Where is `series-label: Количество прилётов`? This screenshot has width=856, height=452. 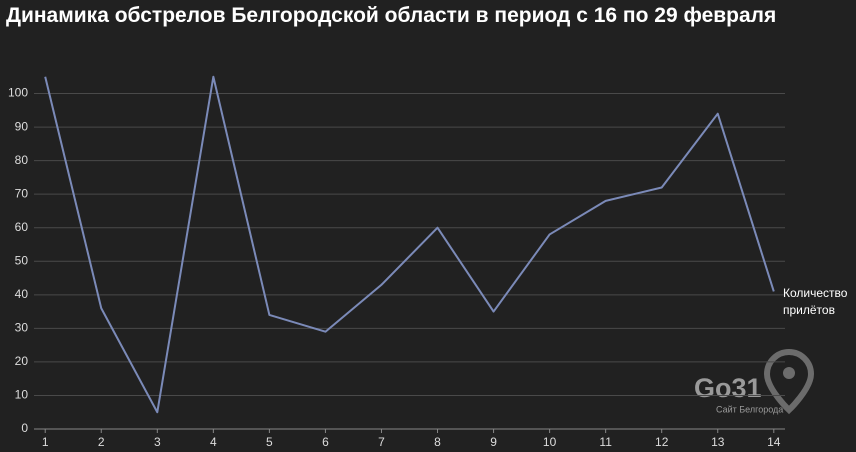 series-label: Количество прилётов is located at coordinates (815, 301).